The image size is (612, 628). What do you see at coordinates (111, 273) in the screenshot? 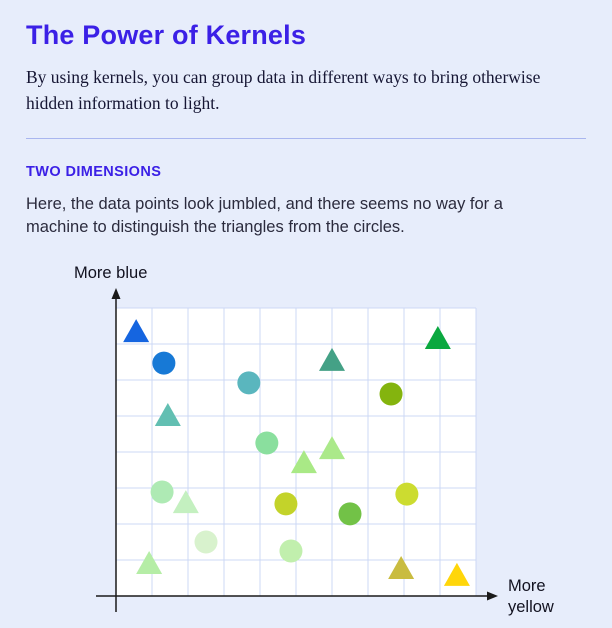
I see `y-axis-label: More blue` at bounding box center [111, 273].